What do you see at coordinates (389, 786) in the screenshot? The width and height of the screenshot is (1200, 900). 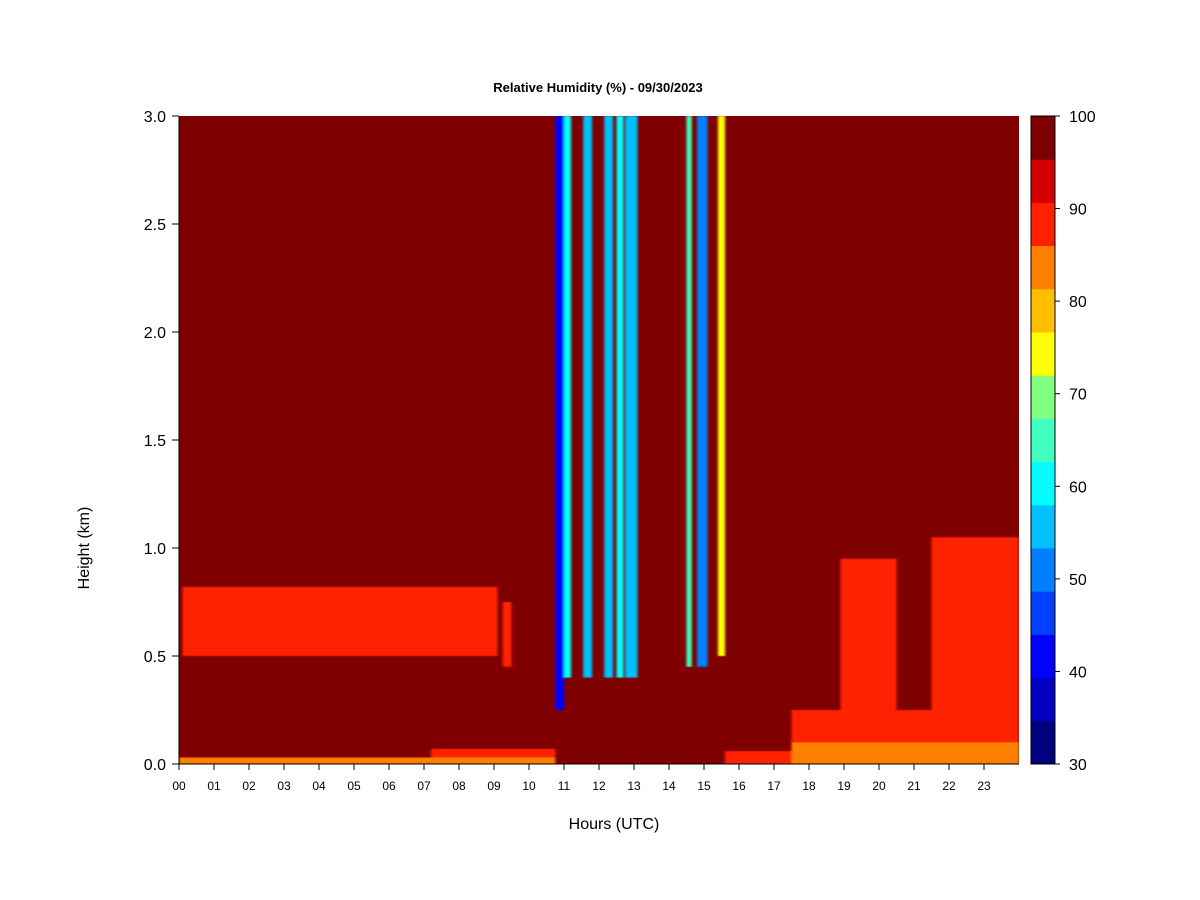 I see `x-tick-label: 06` at bounding box center [389, 786].